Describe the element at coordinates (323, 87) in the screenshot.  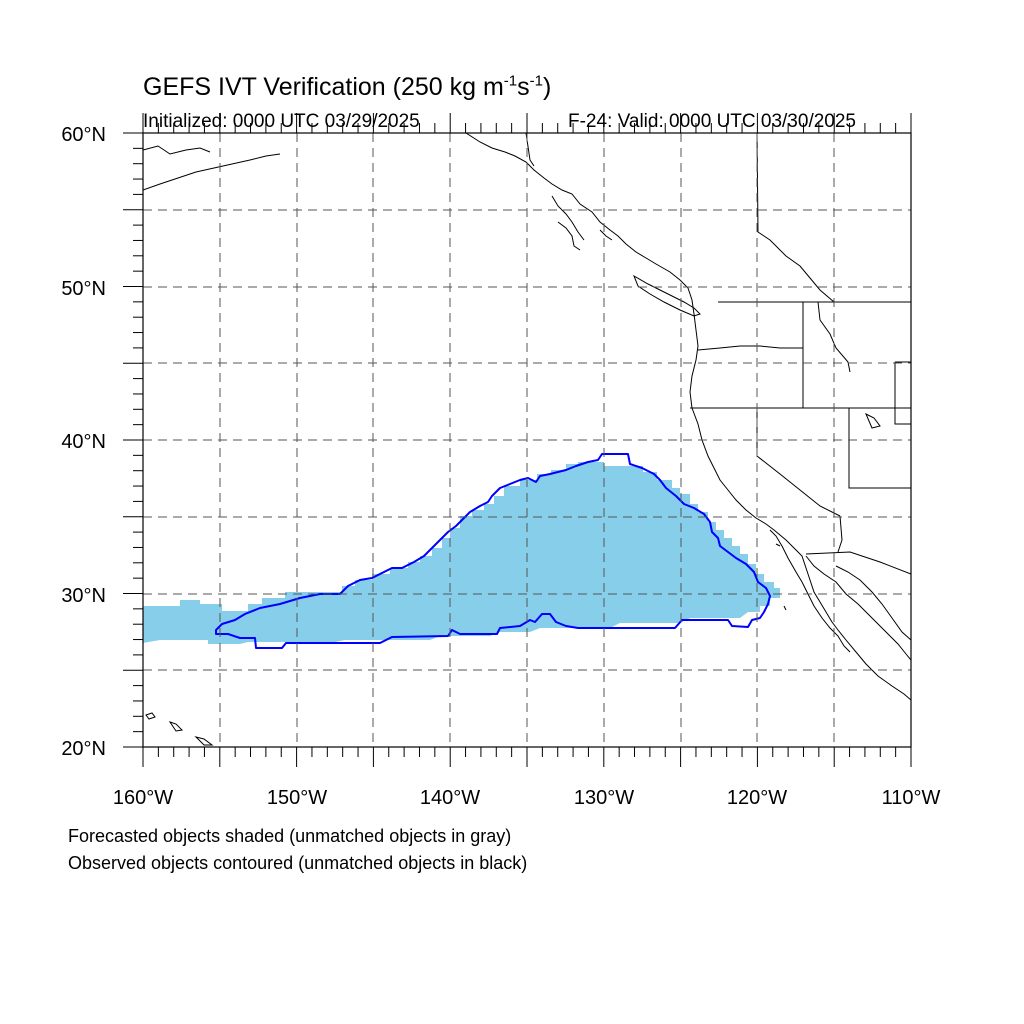
I see `title-main: GEFS IVT Verification (250 kg m` at that location.